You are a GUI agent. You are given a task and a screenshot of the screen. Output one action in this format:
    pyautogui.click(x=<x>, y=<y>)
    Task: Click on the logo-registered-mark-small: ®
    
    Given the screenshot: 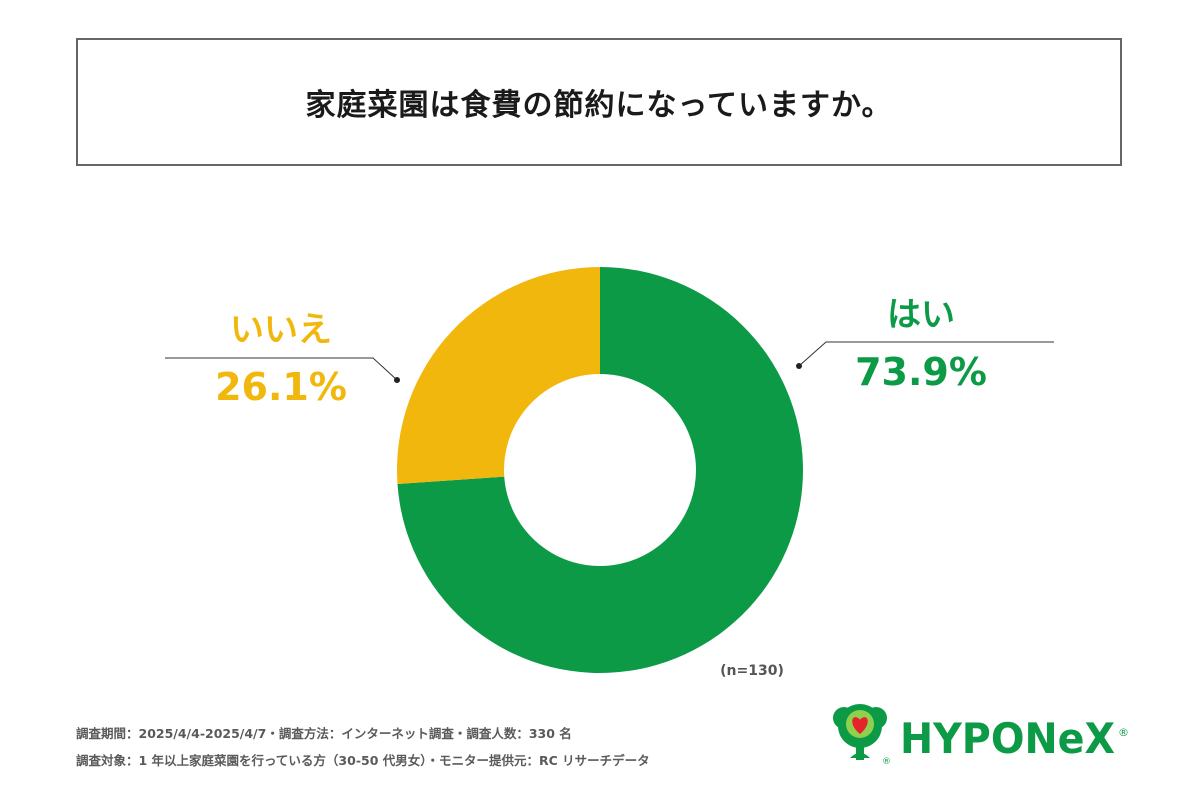 What is the action you would take?
    pyautogui.click(x=886, y=762)
    